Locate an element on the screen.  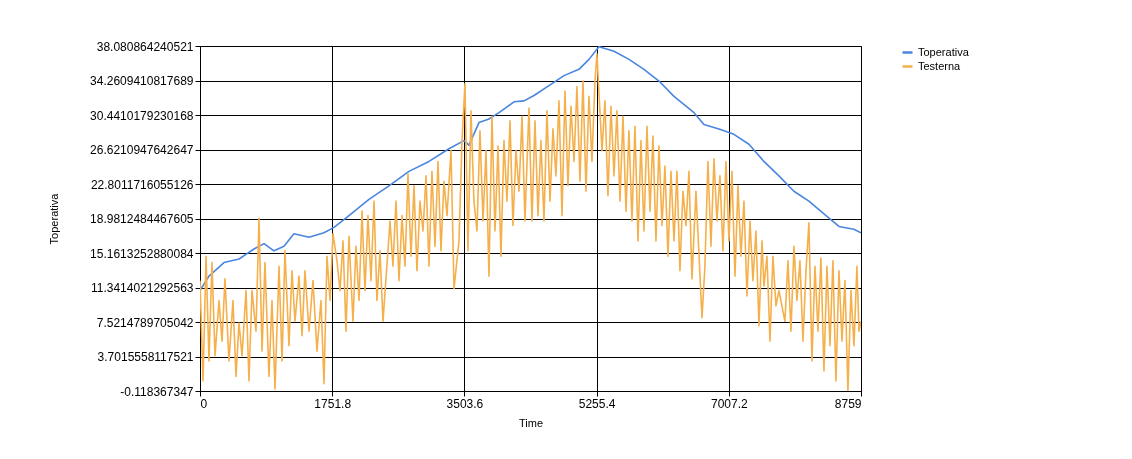
y-tick-label: 26.6210947642647 is located at coordinates (142, 150).